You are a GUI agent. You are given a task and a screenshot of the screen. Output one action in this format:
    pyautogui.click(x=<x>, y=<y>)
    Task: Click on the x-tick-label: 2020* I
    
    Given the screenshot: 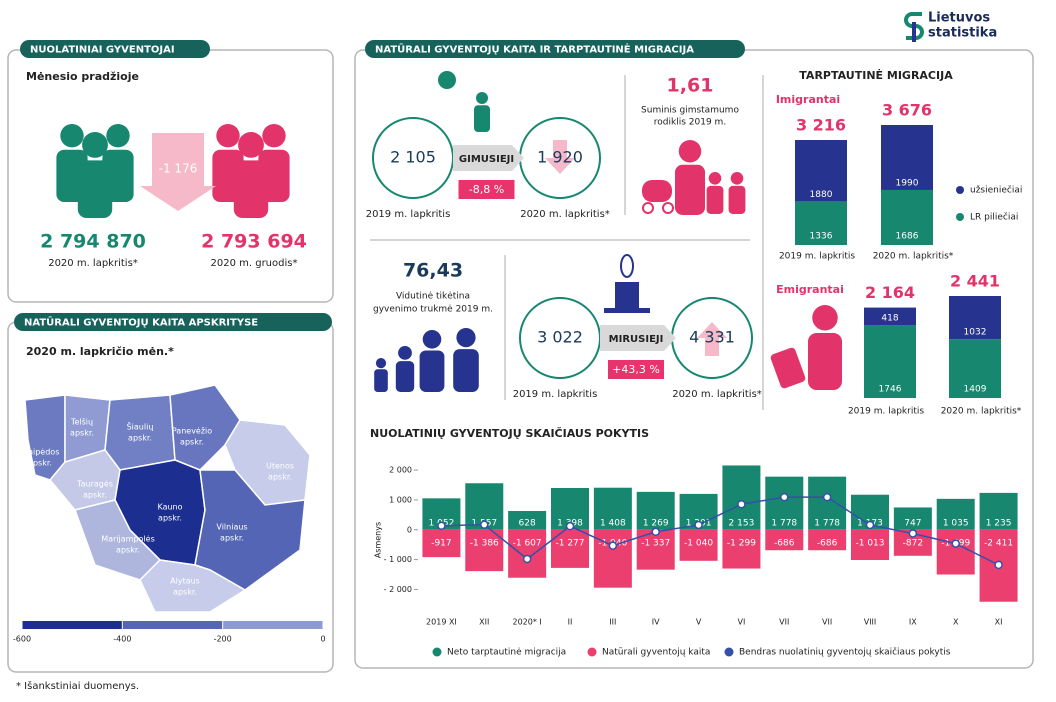 What is the action you would take?
    pyautogui.click(x=527, y=622)
    